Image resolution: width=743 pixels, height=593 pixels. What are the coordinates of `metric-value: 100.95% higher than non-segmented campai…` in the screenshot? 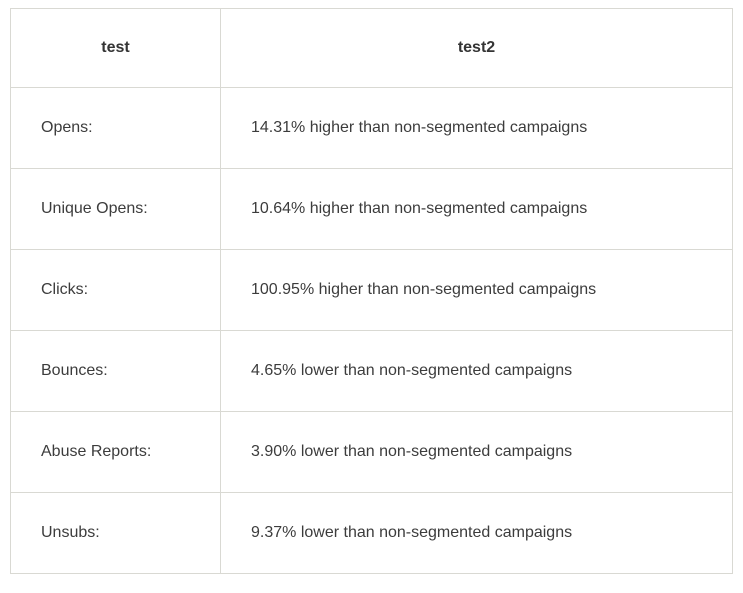 It's located at (476, 290).